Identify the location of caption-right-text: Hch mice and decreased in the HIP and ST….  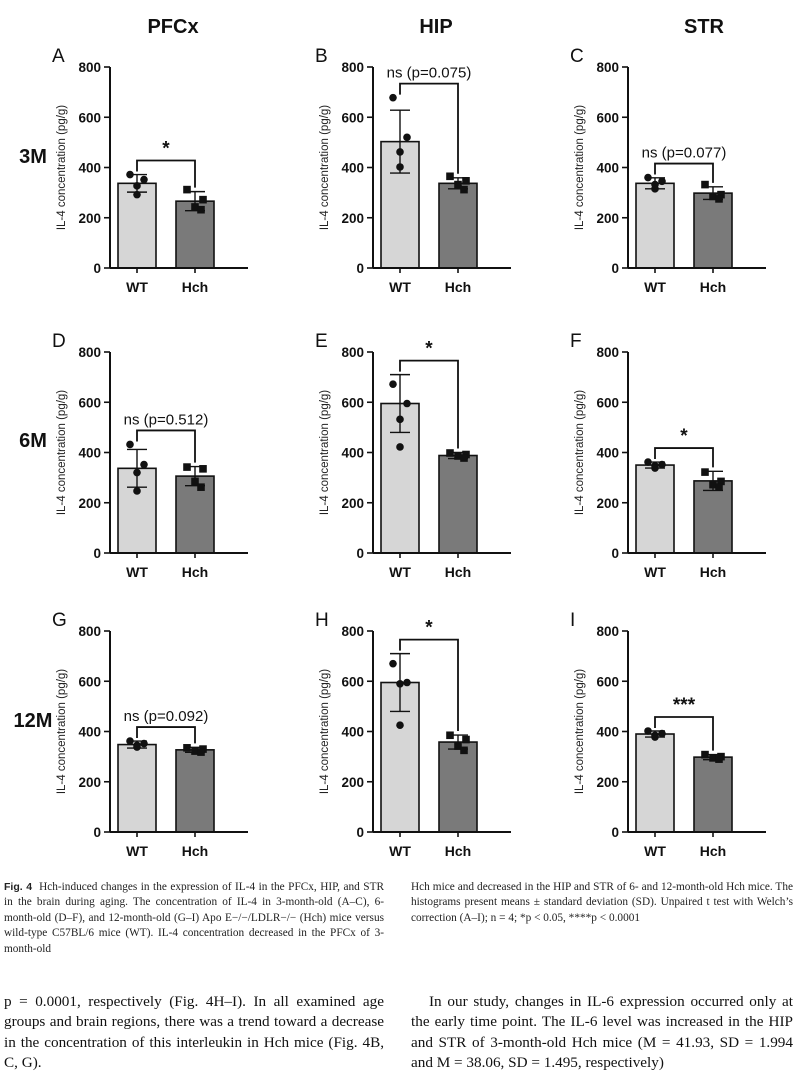
(602, 902).